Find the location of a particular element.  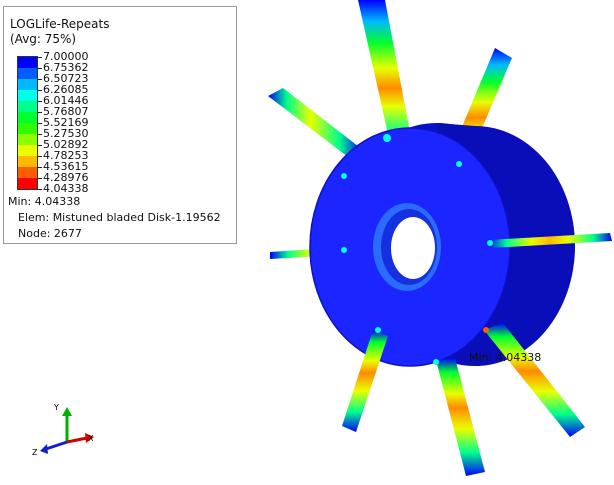

legend-tick-label: 4.28976 is located at coordinates (66, 177).